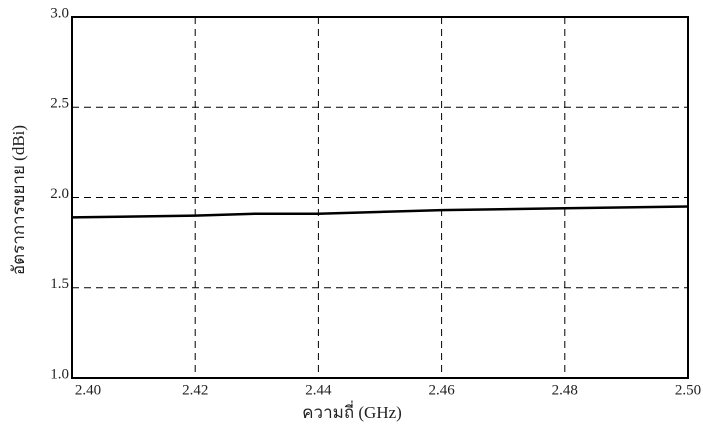 The height and width of the screenshot is (429, 703). What do you see at coordinates (59, 284) in the screenshot?
I see `y-tick-label: 1.5` at bounding box center [59, 284].